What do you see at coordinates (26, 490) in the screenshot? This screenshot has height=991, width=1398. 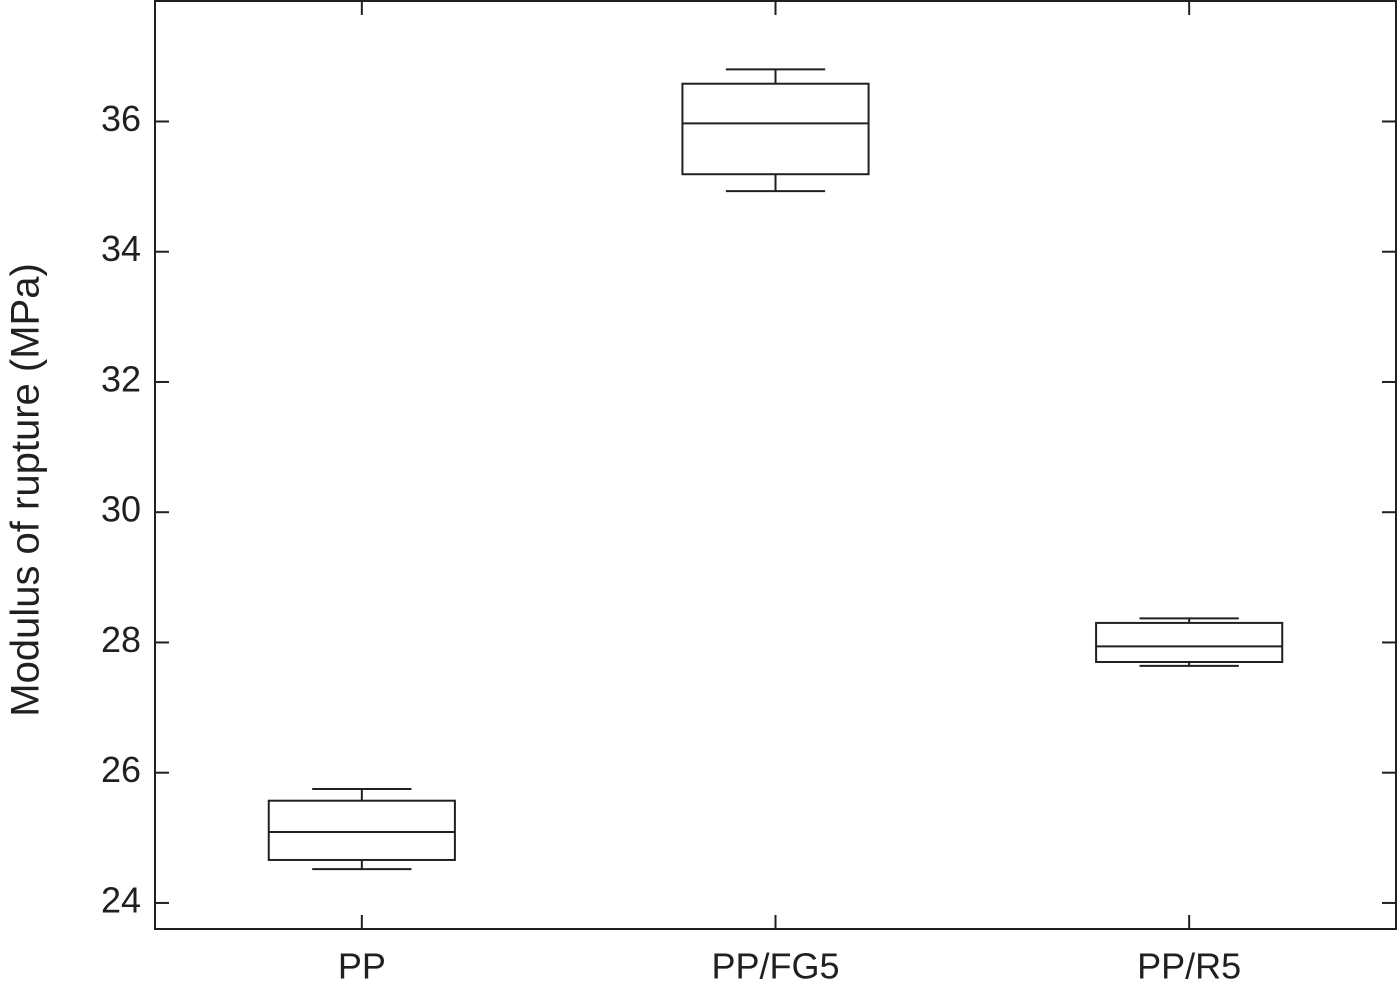 I see `y-axis-label: Modulus of rupture (MPa)` at bounding box center [26, 490].